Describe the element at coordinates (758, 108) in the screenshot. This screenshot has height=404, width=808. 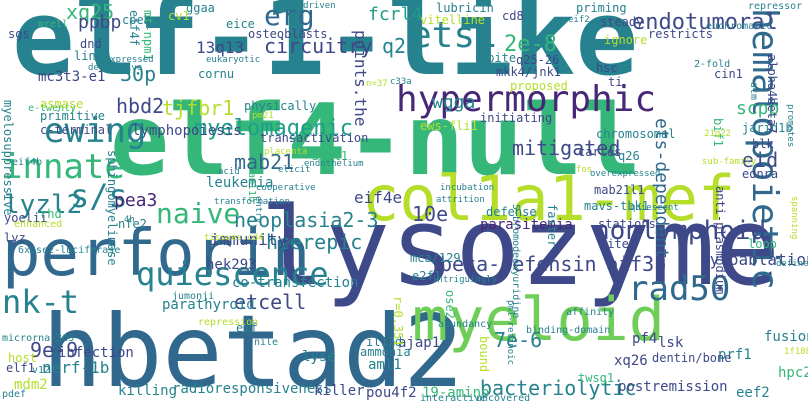
I see `word-scpp: scpp` at that location.